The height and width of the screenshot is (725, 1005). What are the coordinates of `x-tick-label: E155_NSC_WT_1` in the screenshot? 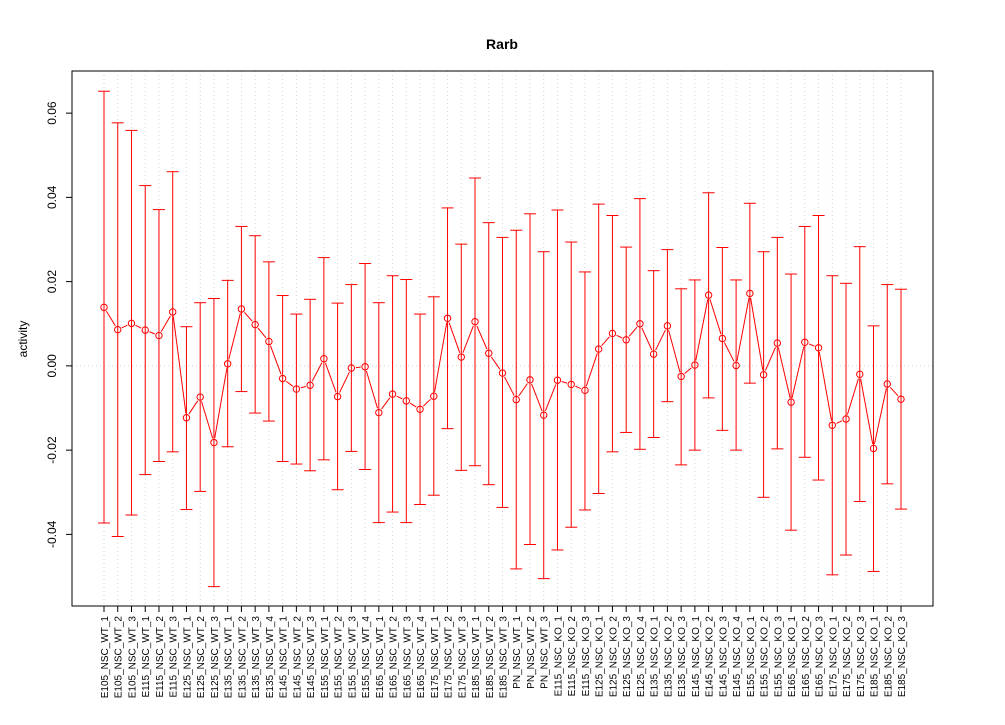 It's located at (325, 657).